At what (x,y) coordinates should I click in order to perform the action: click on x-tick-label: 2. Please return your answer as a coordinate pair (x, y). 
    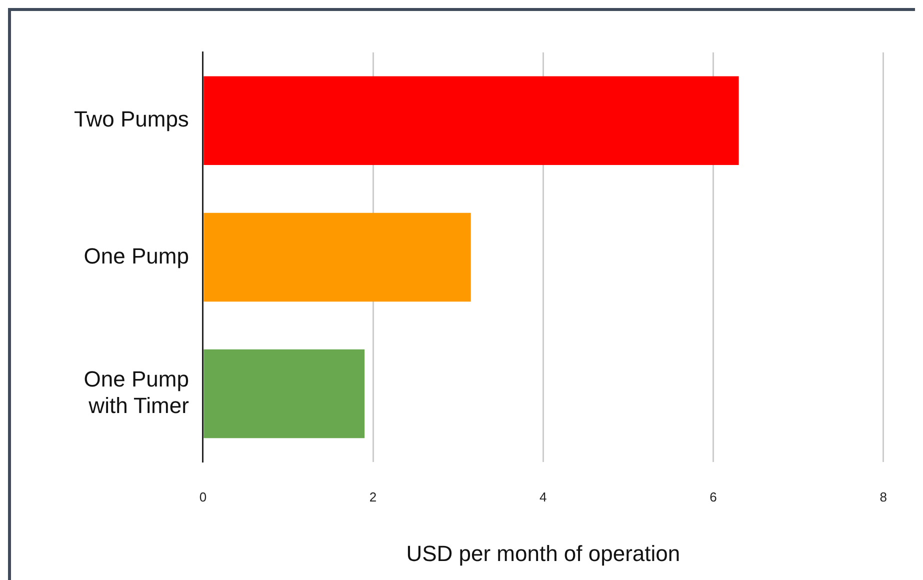
    Looking at the image, I should click on (373, 496).